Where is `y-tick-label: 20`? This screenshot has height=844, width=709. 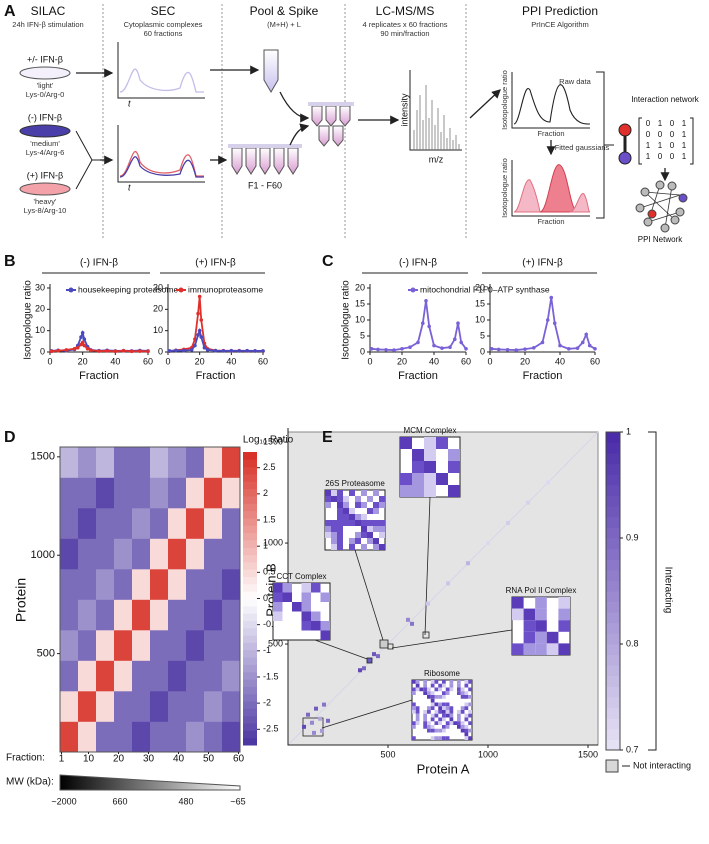 y-tick-label: 20 is located at coordinates (480, 287).